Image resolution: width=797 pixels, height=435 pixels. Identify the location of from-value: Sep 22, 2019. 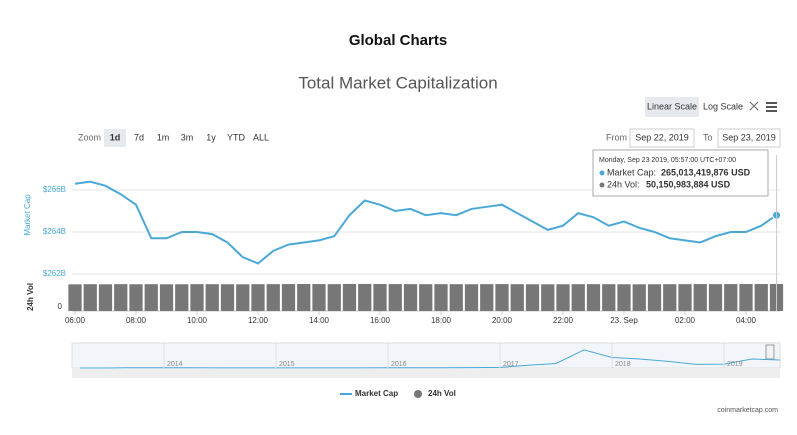
(662, 137).